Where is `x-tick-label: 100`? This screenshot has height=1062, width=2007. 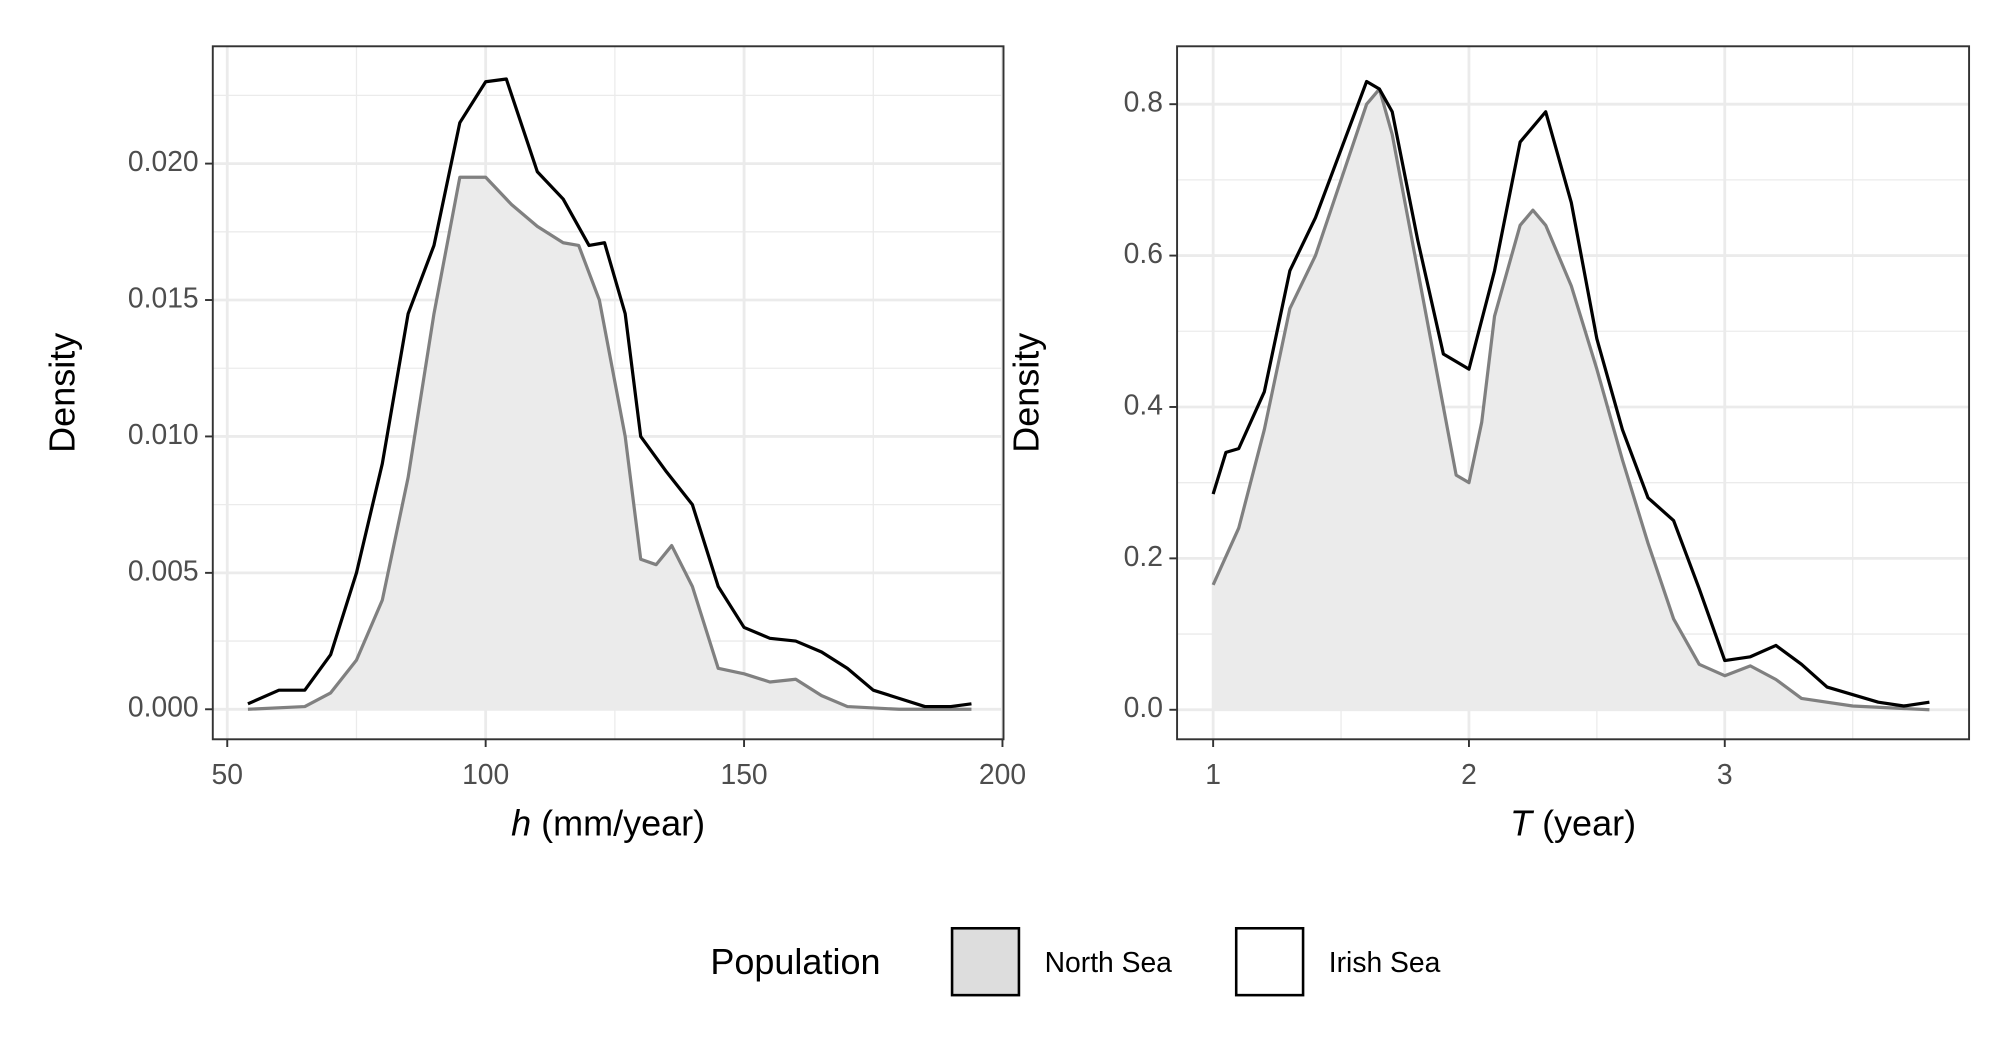
x-tick-label: 100 is located at coordinates (485, 774).